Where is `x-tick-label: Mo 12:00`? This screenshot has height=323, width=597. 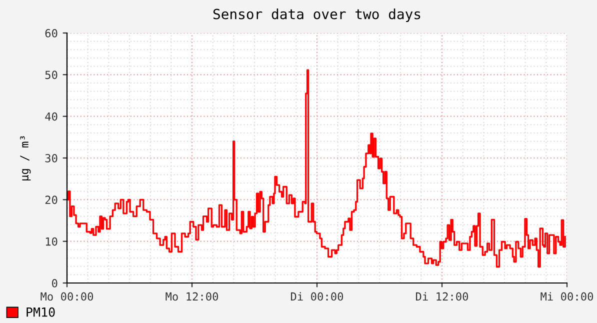
x-tick-label: Mo 12:00 is located at coordinates (192, 296).